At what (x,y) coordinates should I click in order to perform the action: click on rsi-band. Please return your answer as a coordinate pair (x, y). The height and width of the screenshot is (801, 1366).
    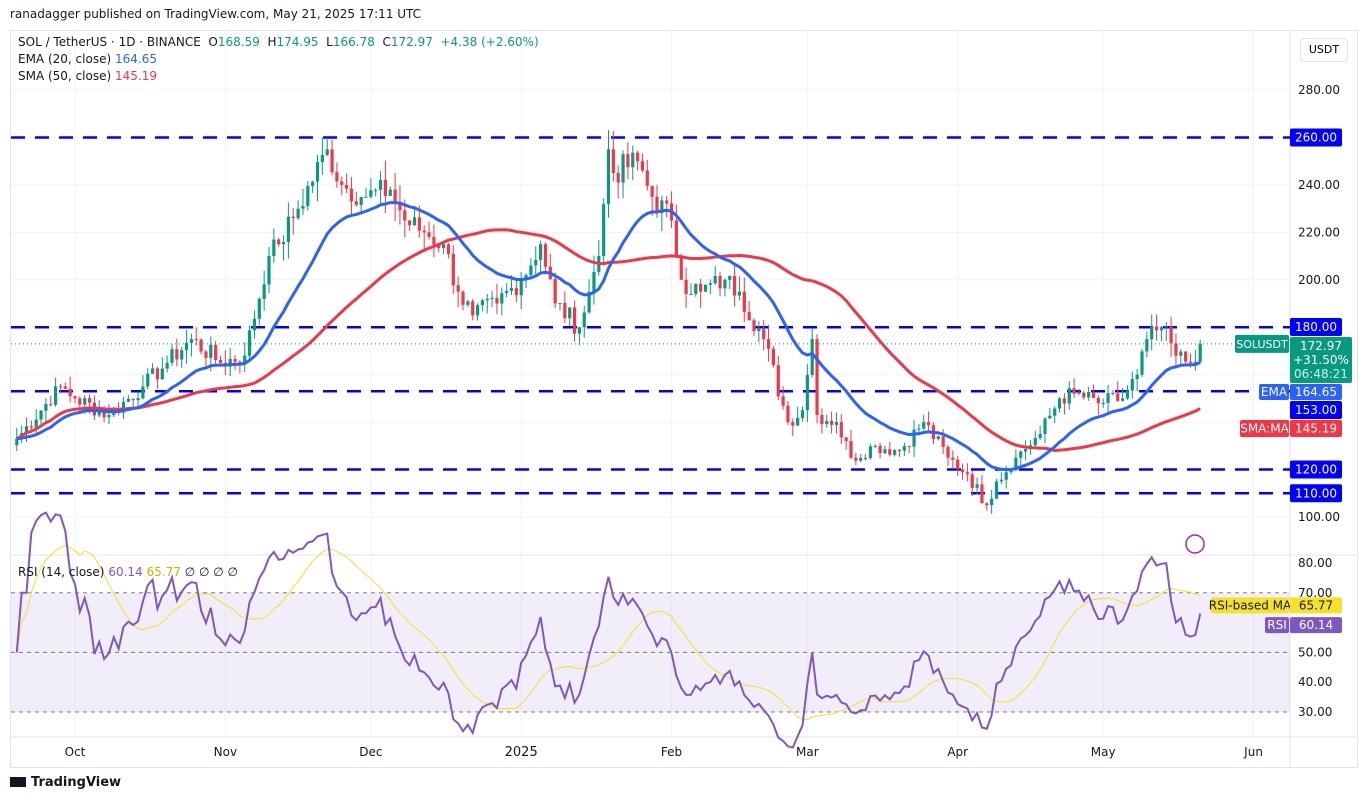
    Looking at the image, I should click on (650, 652).